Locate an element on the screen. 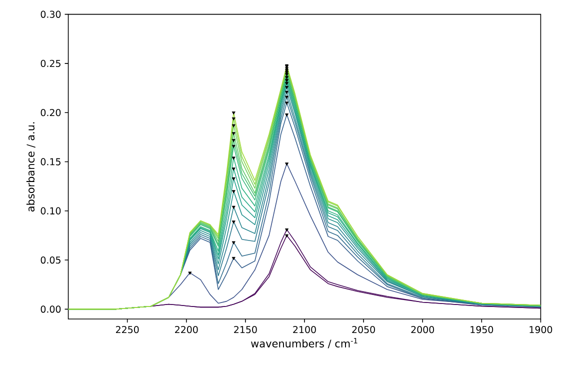 This screenshot has width=566, height=374. x-tick-label: 2050 is located at coordinates (363, 330).